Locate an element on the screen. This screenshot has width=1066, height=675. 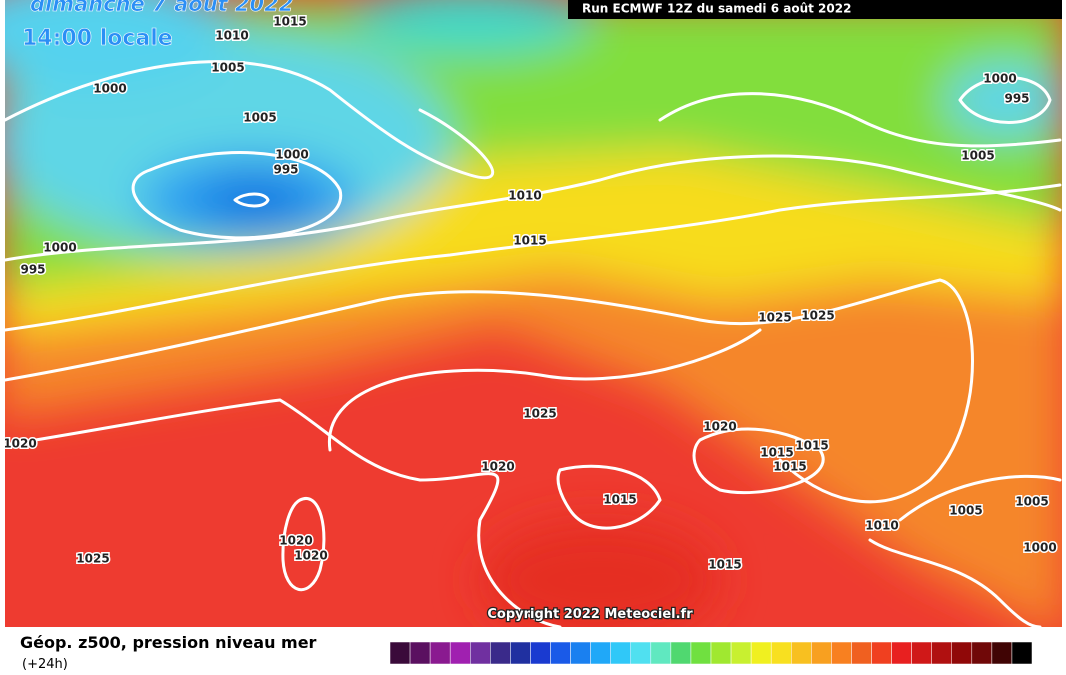
map-local-time: 14:00 locale is located at coordinates (97, 38).